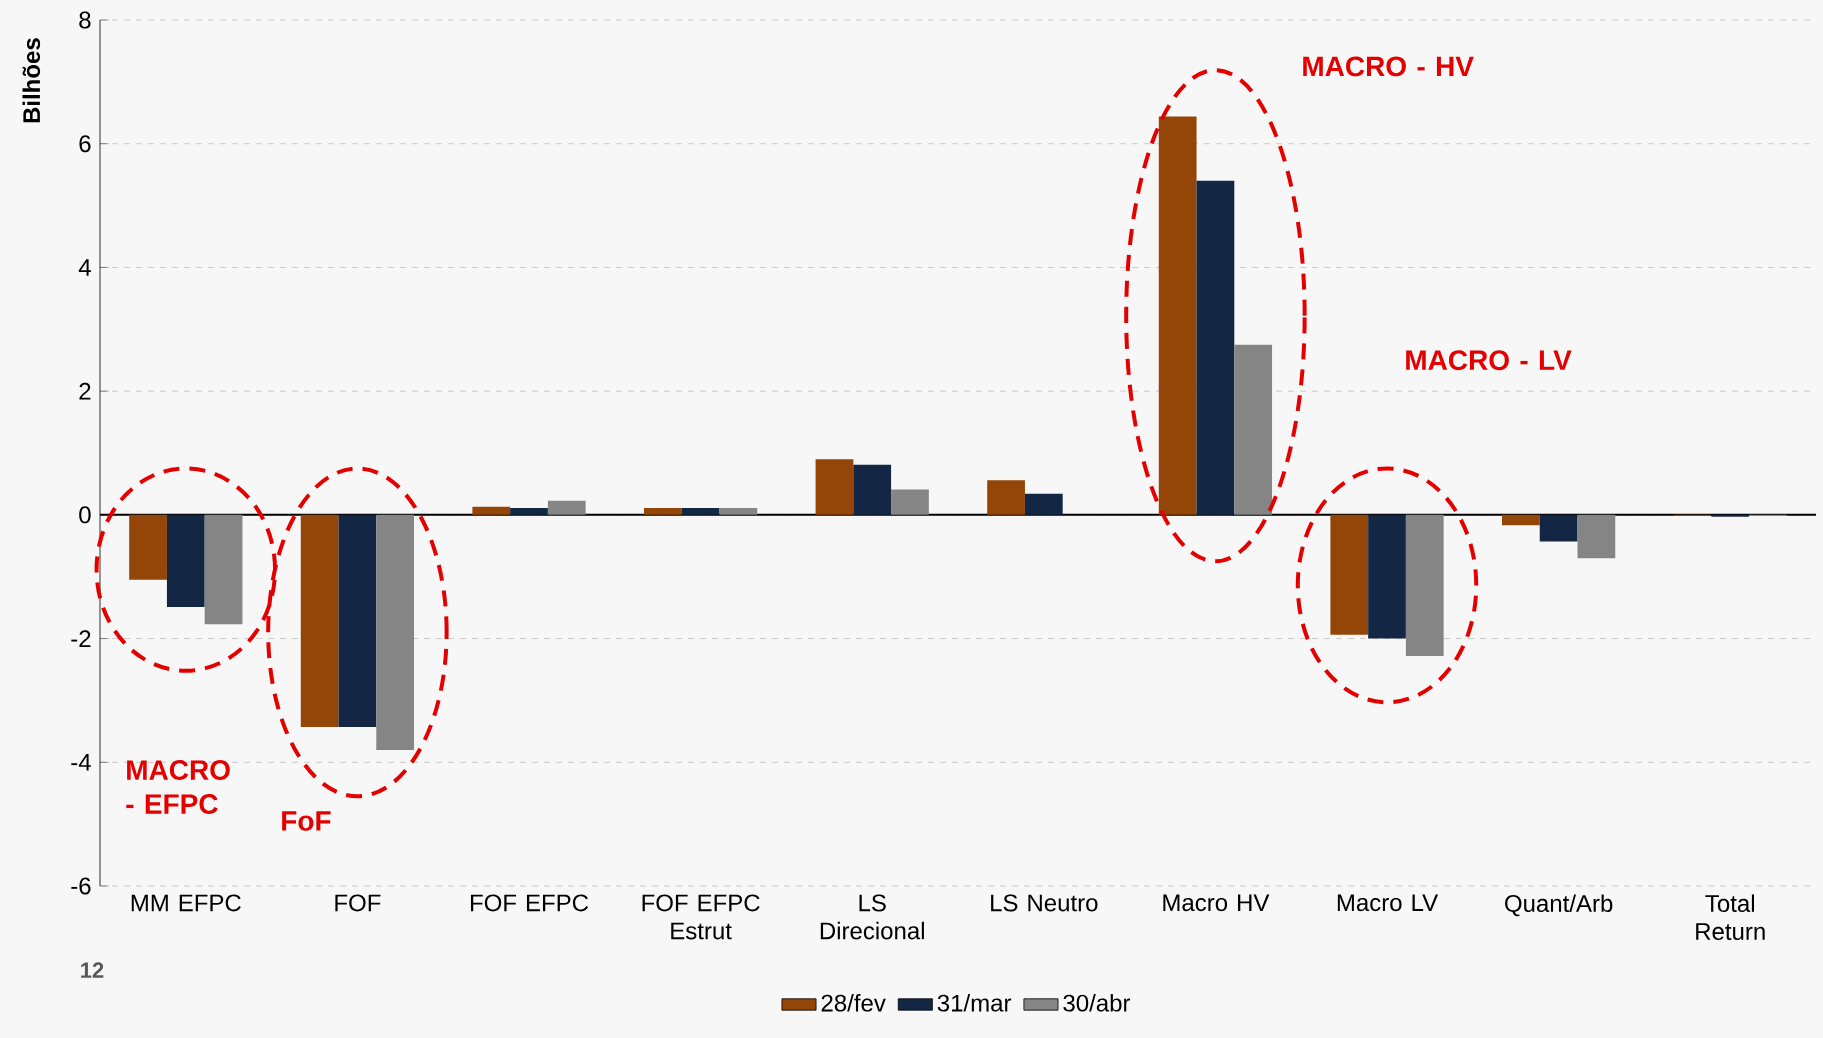  Describe the element at coordinates (85, 391) in the screenshot. I see `y-tick-label: 2` at that location.